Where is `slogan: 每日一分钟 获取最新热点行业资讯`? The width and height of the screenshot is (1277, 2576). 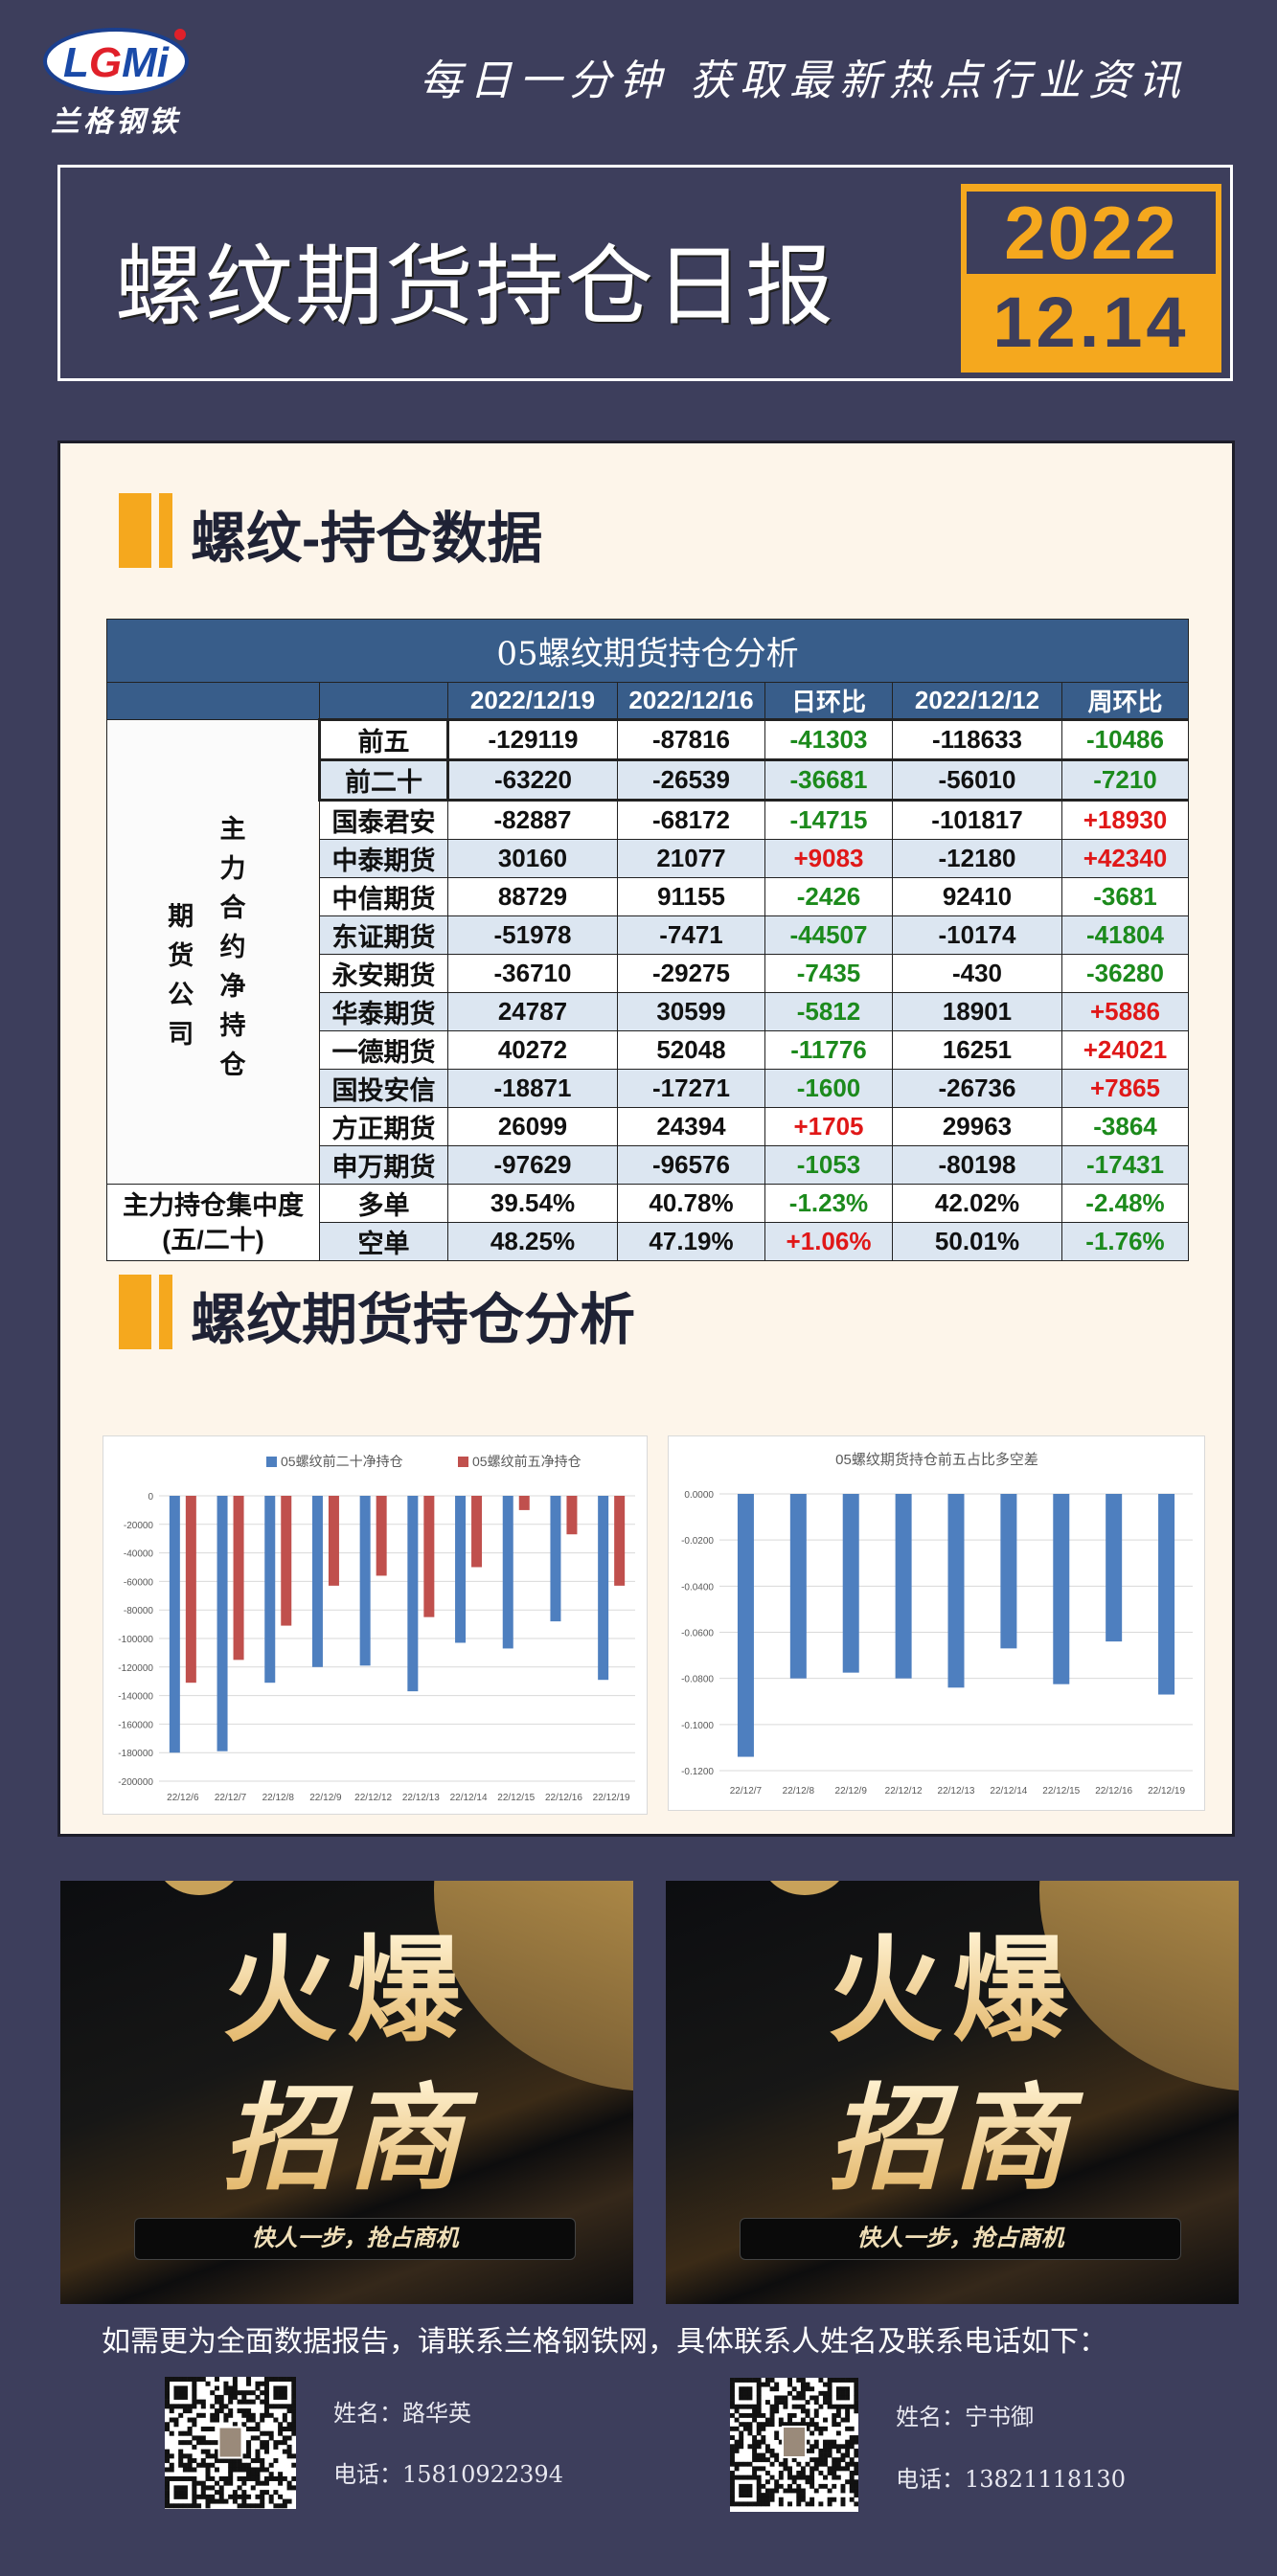 slogan: 每日一分钟 获取最新热点行业资讯 is located at coordinates (804, 80).